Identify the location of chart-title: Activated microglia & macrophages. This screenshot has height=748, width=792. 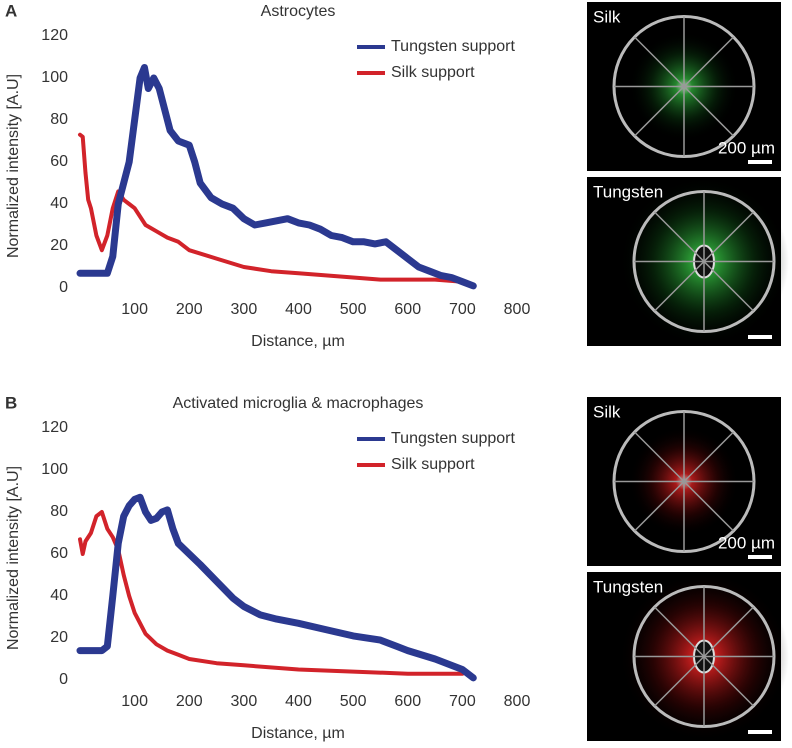
(298, 403).